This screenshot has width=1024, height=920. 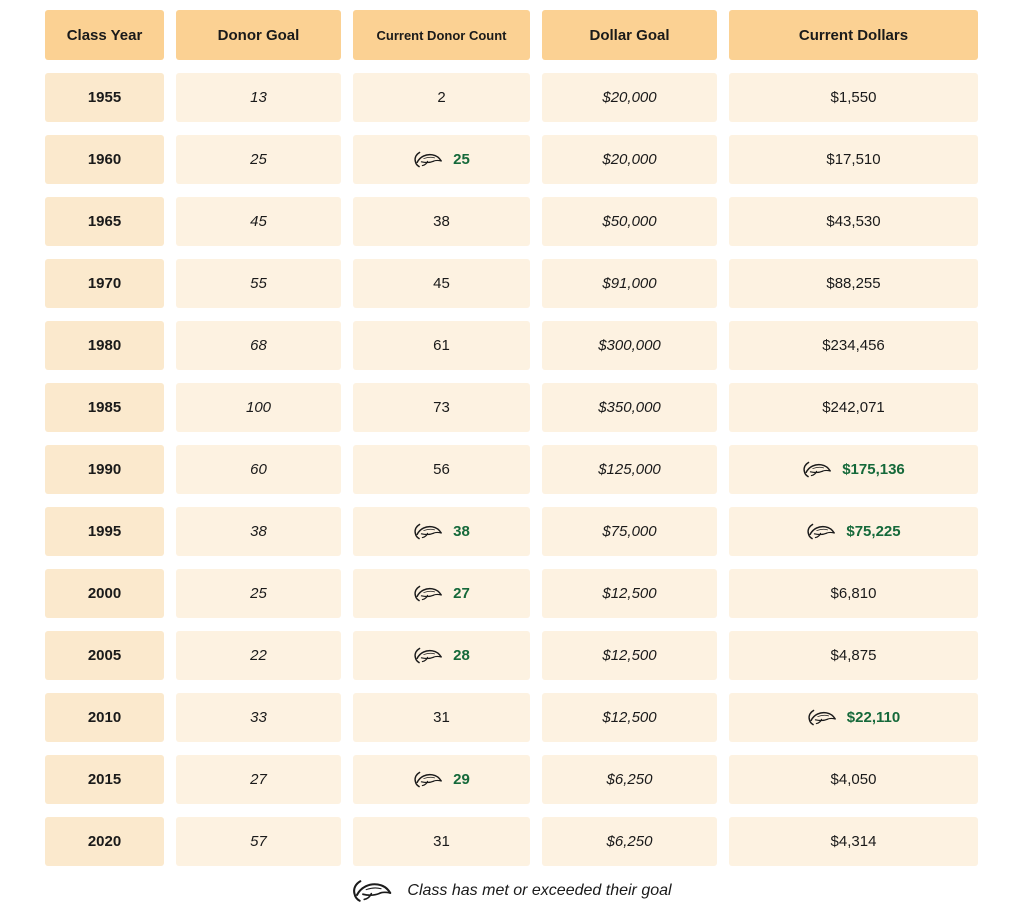 I want to click on class-year-cell: 2010, so click(x=104, y=717).